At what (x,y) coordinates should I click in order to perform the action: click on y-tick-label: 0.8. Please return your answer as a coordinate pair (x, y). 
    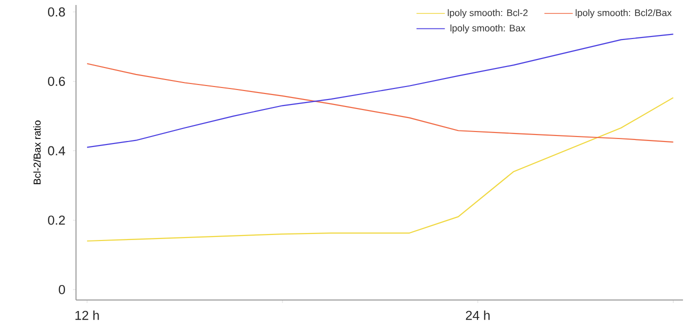
    Looking at the image, I should click on (56, 12).